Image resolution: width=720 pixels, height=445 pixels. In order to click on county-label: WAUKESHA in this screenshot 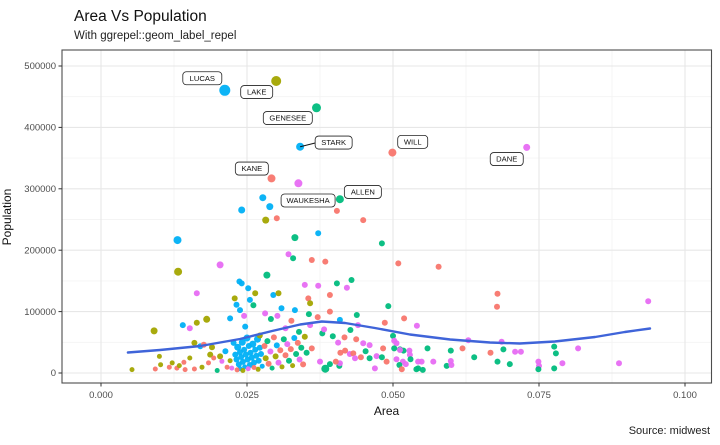, I will do `click(308, 200)`.